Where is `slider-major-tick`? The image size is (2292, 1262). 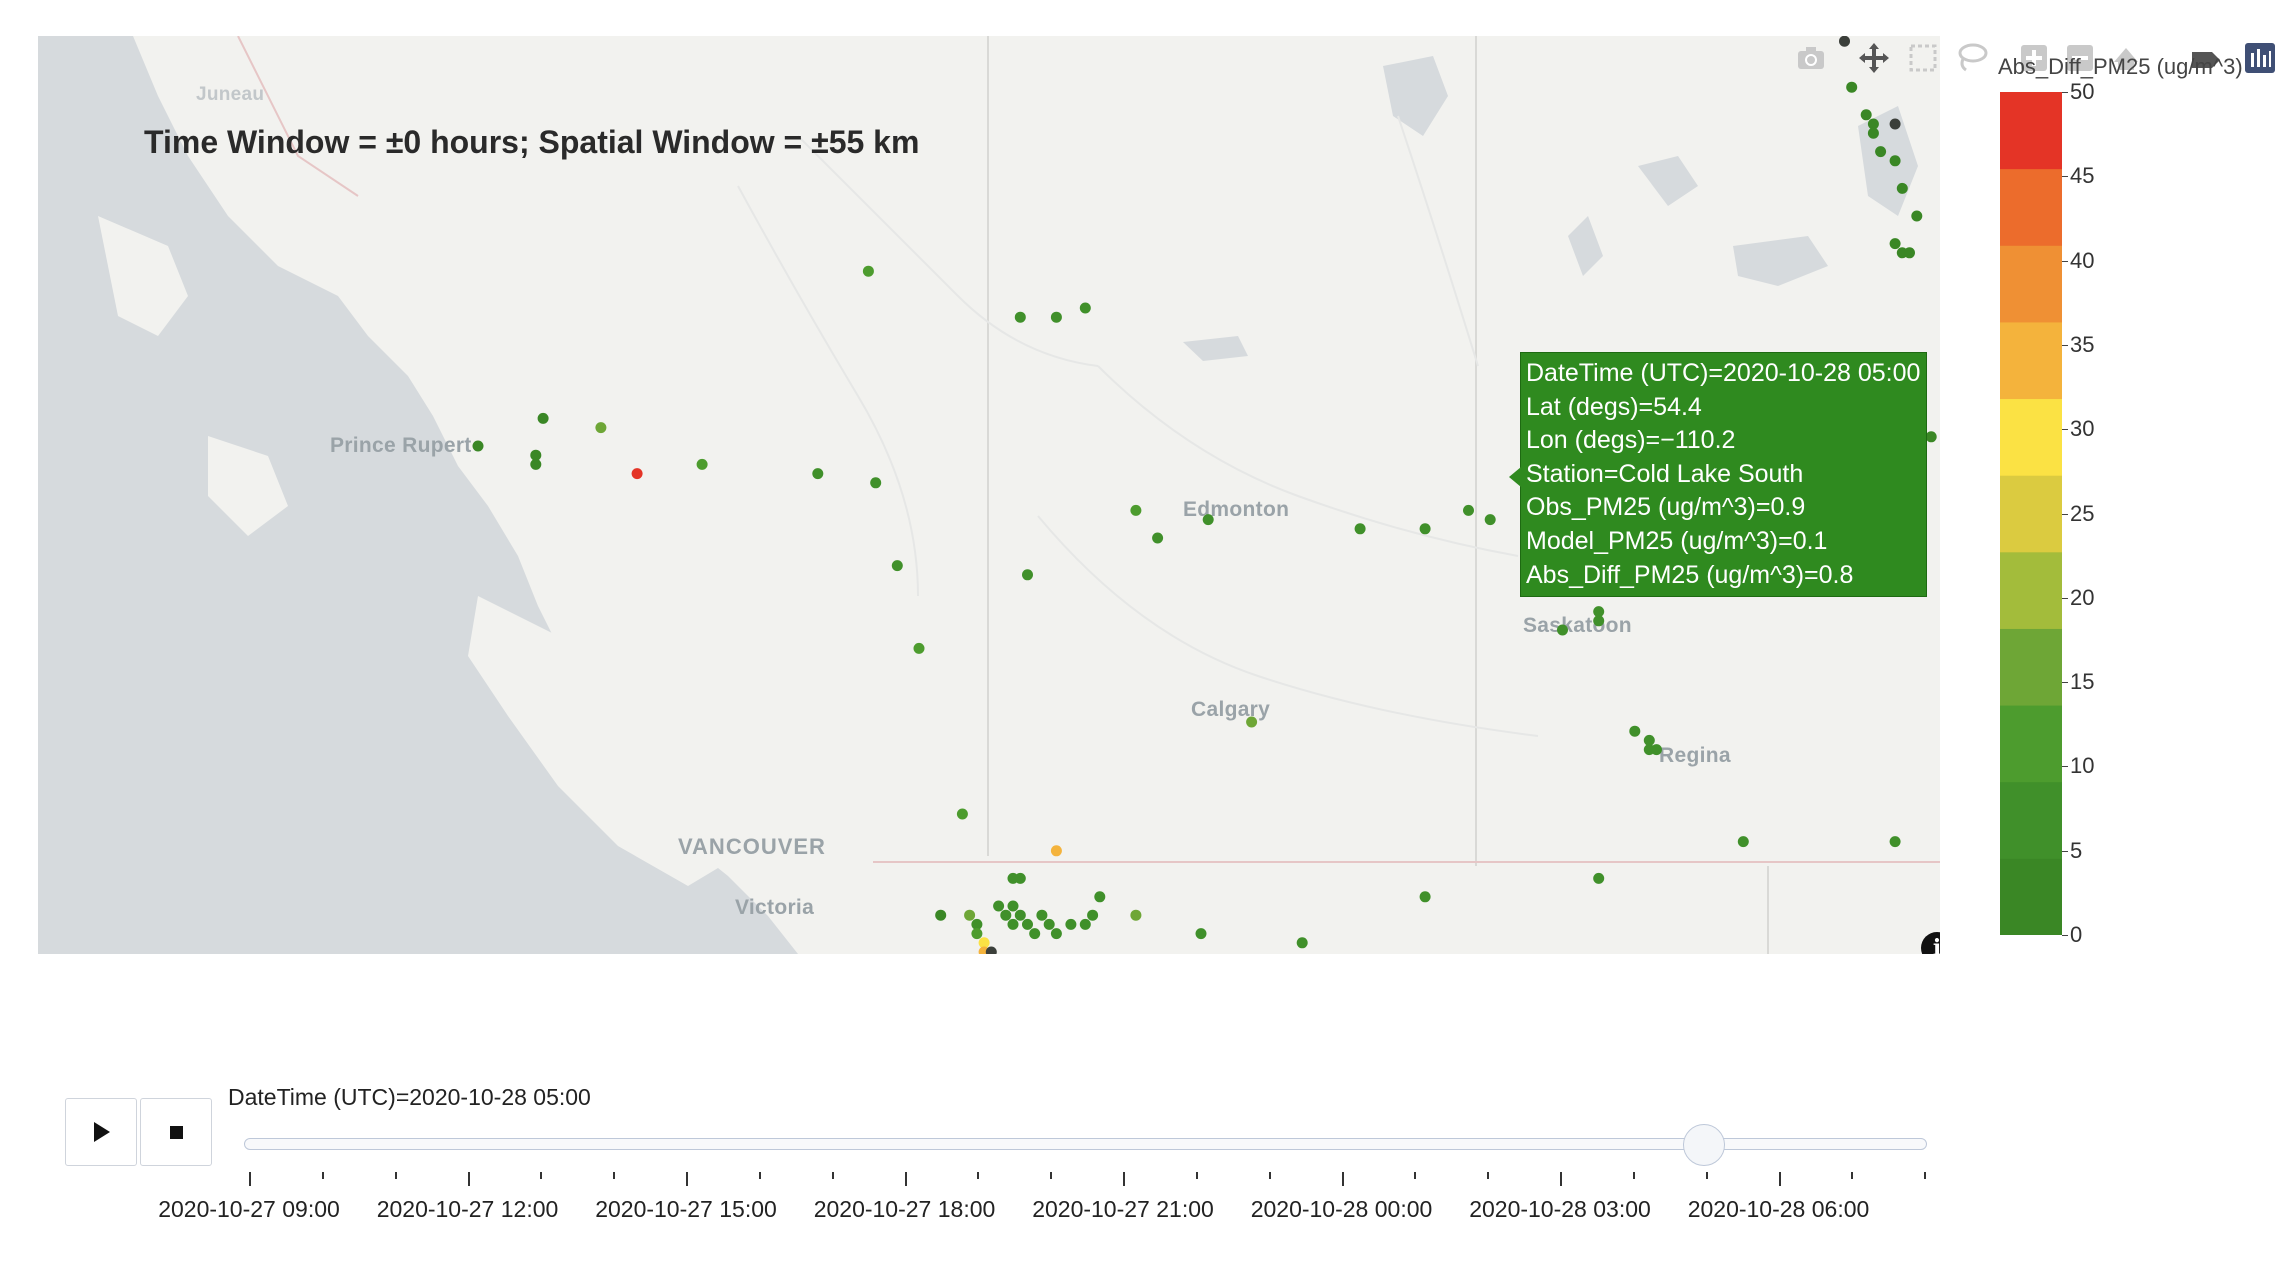 slider-major-tick is located at coordinates (905, 1179).